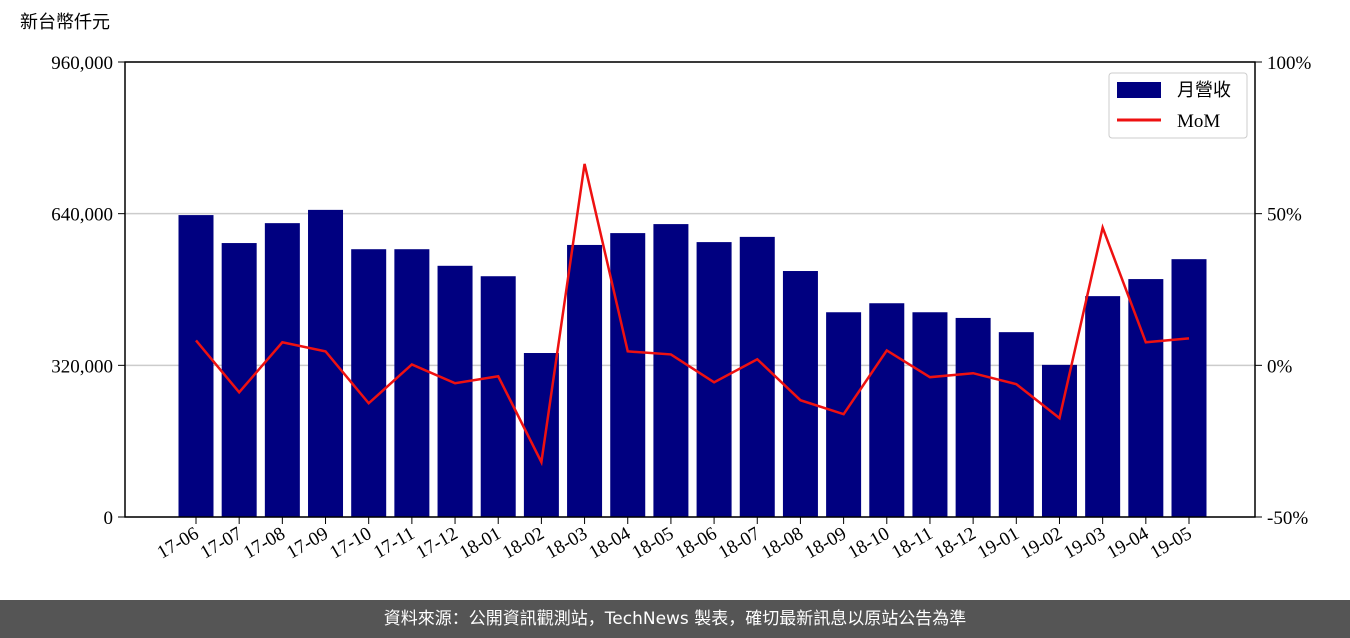 The height and width of the screenshot is (638, 1350). Describe the element at coordinates (566, 543) in the screenshot. I see `x-tick-label: 18-03` at that location.